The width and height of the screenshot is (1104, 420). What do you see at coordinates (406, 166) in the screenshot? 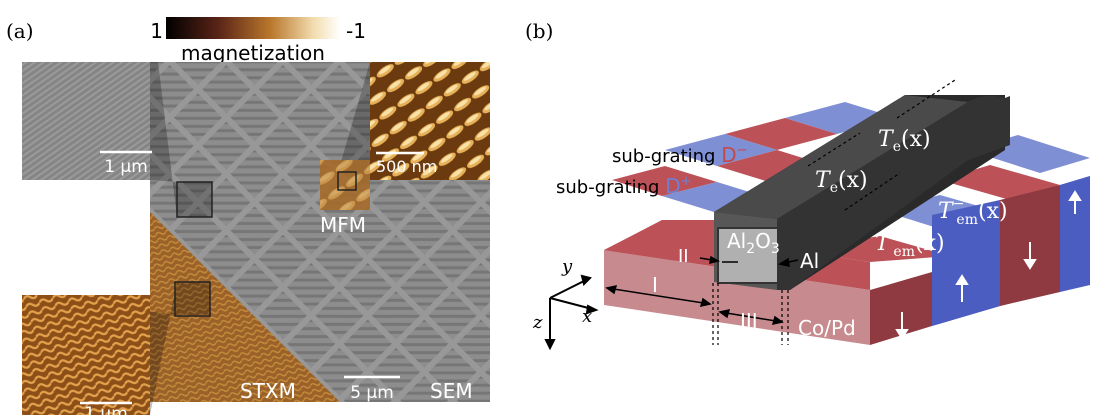
I see `mfm-inset-scalebar-label: 500 nm` at bounding box center [406, 166].